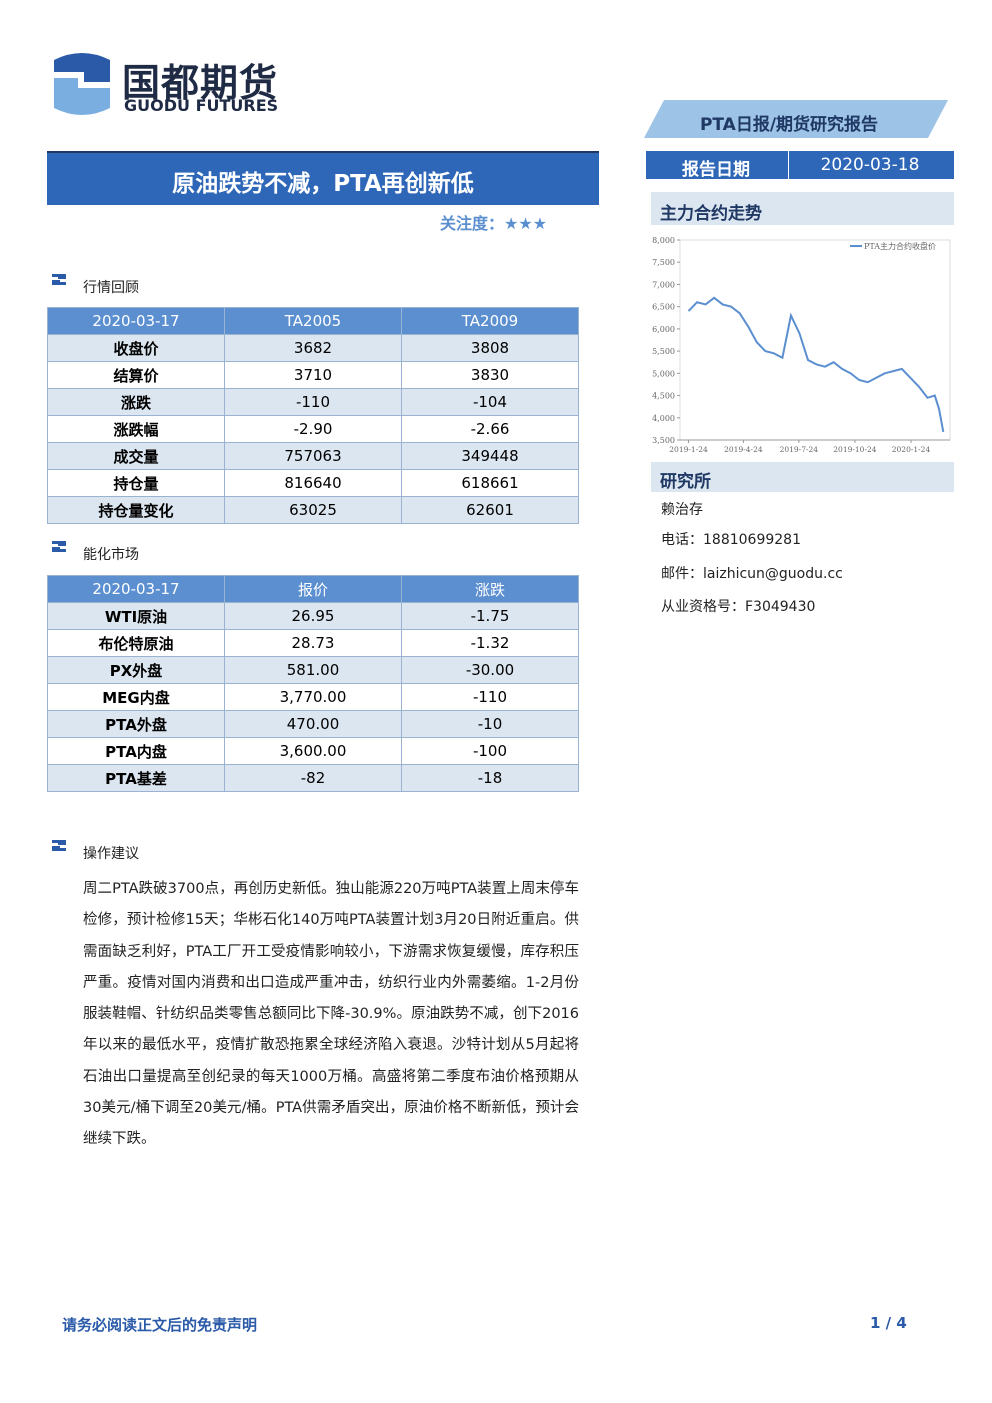  What do you see at coordinates (682, 510) in the screenshot?
I see `analyst: 赖治存` at bounding box center [682, 510].